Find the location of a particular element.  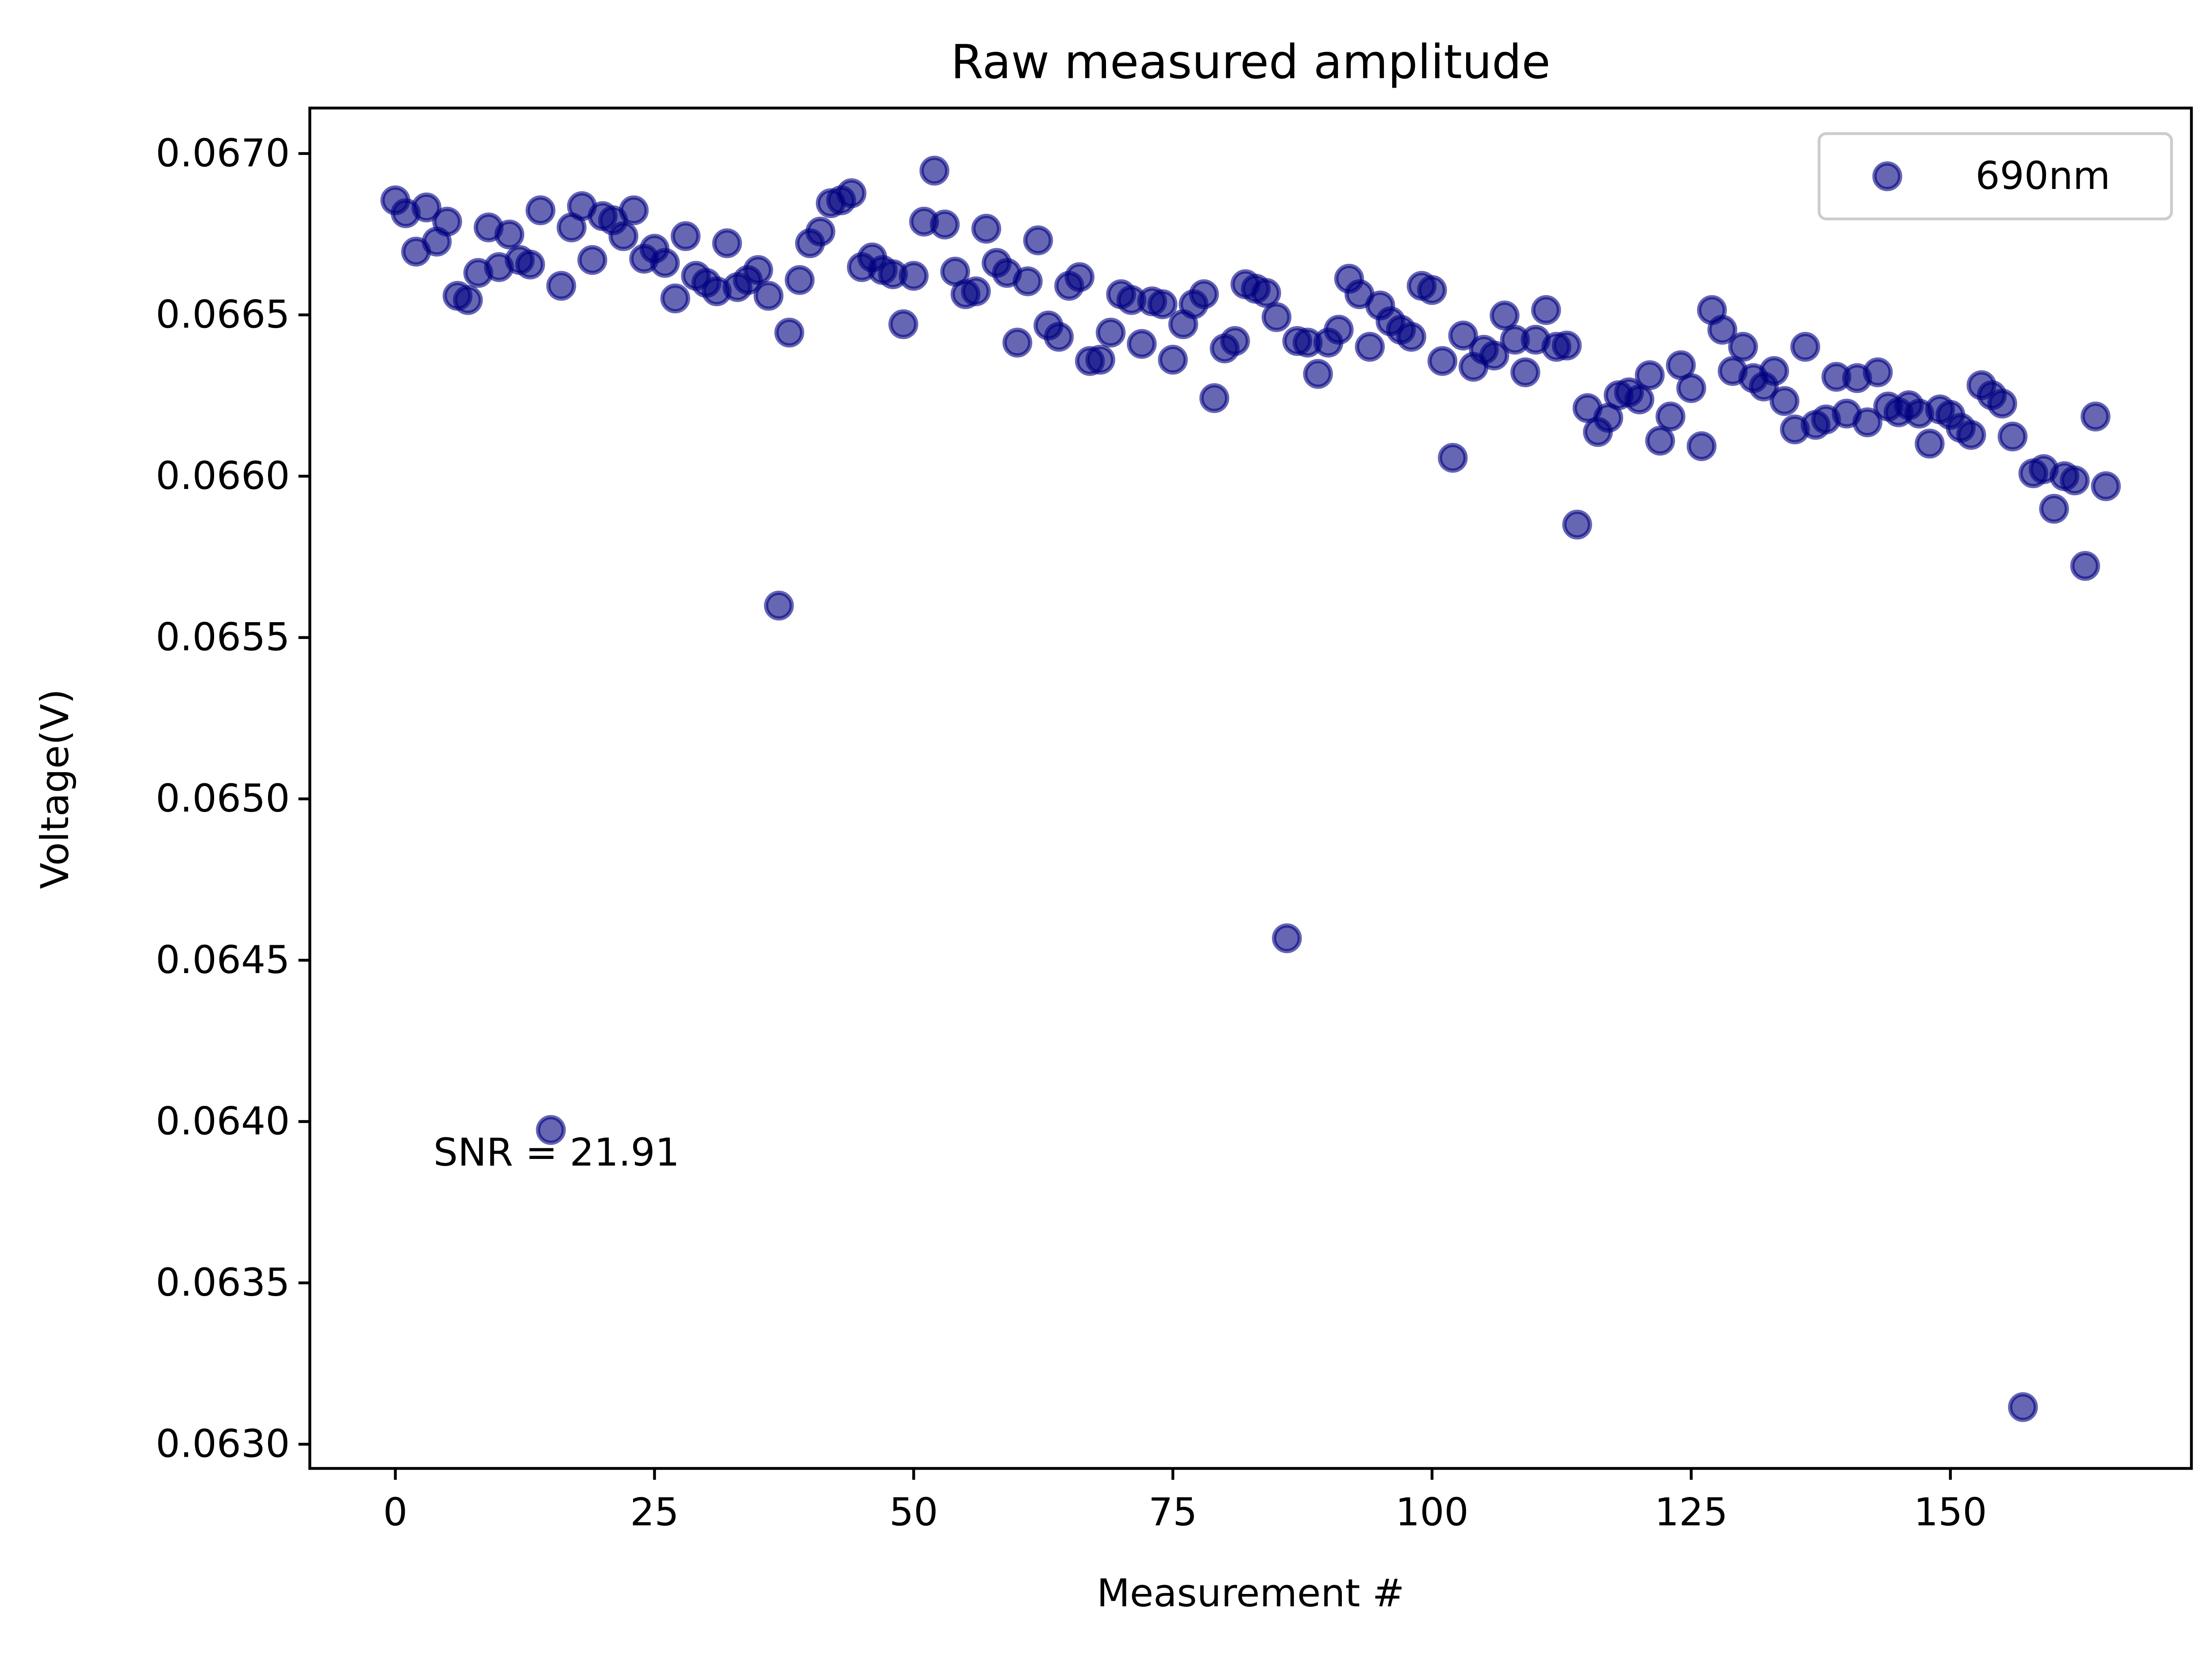

y-tick-label: 0.0665 is located at coordinates (223, 314).